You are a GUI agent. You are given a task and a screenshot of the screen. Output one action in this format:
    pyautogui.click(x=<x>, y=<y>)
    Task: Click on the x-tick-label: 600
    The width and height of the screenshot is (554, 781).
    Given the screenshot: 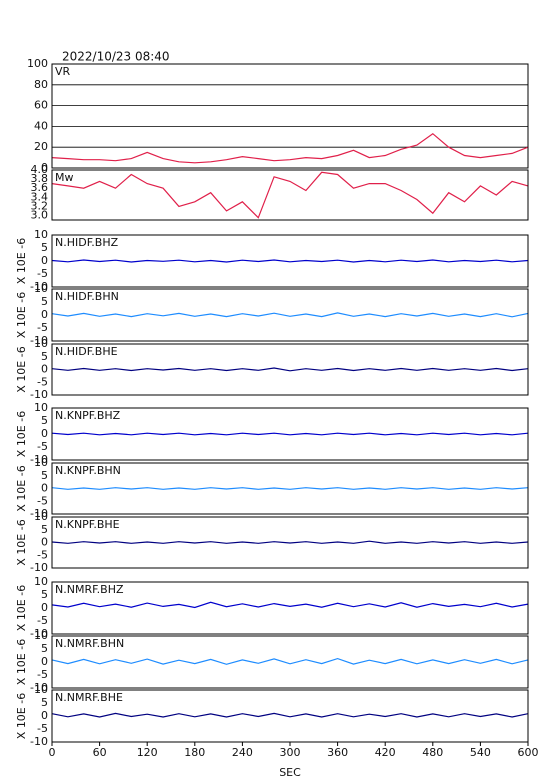 What is the action you would take?
    pyautogui.click(x=528, y=752)
    